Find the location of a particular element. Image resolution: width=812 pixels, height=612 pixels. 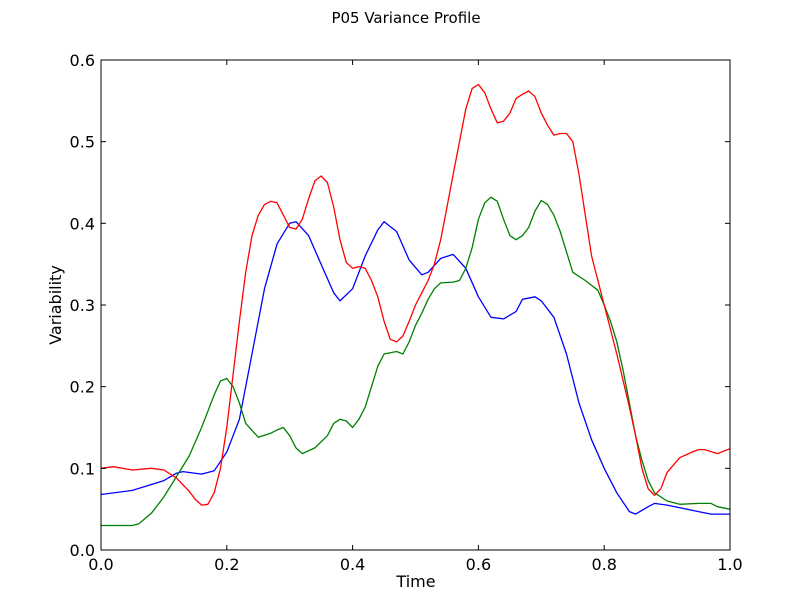

y-tick-label: 0.2 is located at coordinates (82, 387).